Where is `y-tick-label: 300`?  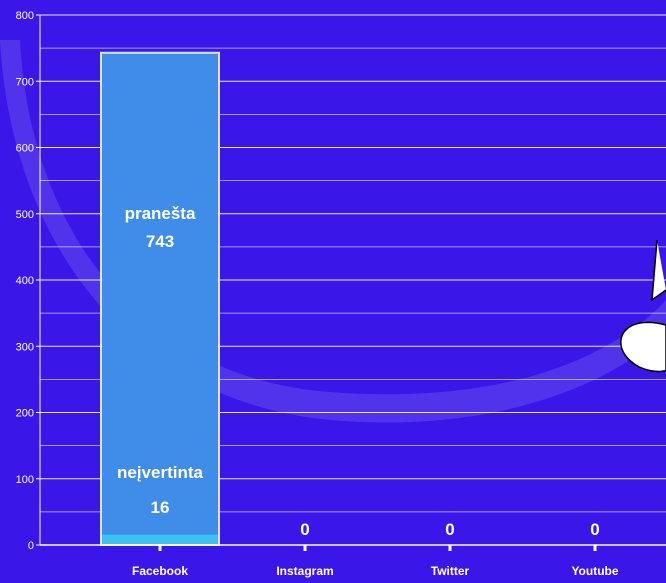
y-tick-label: 300 is located at coordinates (25, 347).